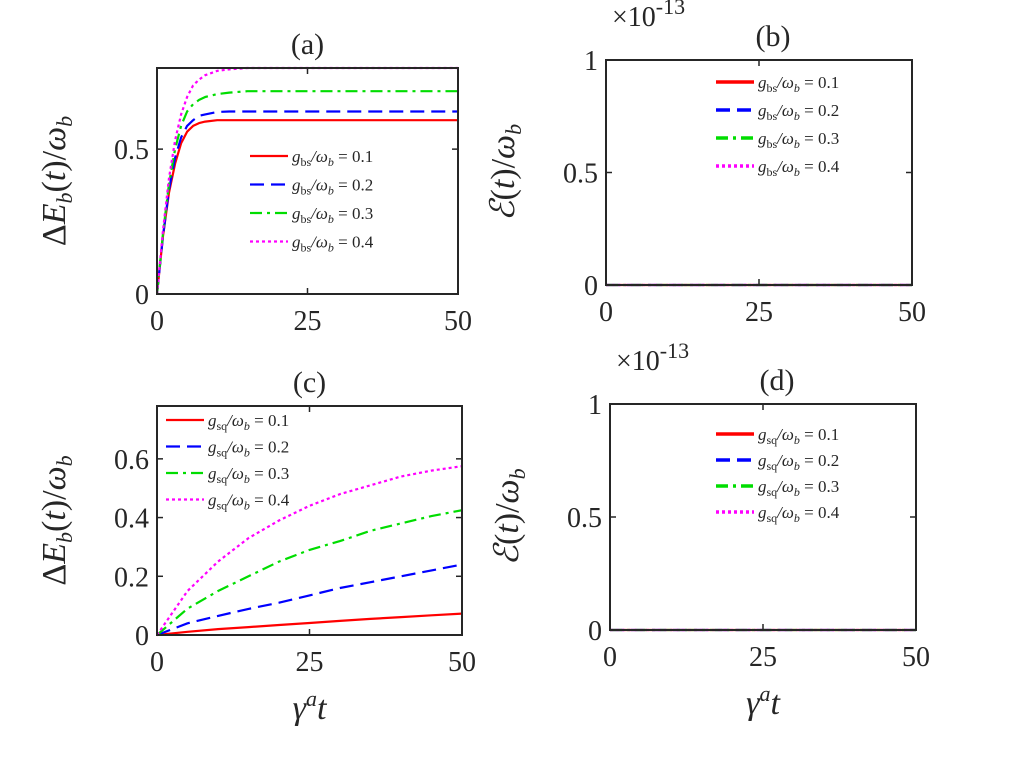 This screenshot has width=1009, height=759. What do you see at coordinates (773, 36) in the screenshot?
I see `panel-title: (b)` at bounding box center [773, 36].